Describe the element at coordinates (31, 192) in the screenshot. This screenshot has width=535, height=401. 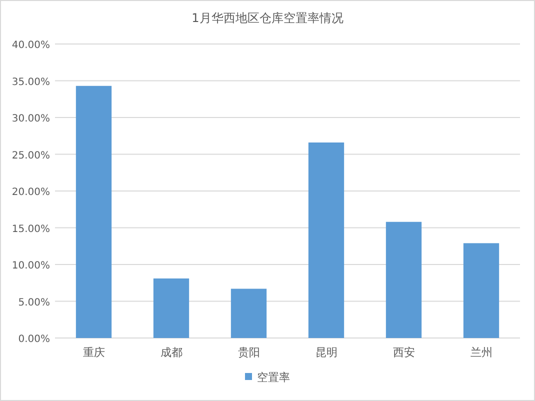
I see `y-tick-label: 20.00%` at that location.